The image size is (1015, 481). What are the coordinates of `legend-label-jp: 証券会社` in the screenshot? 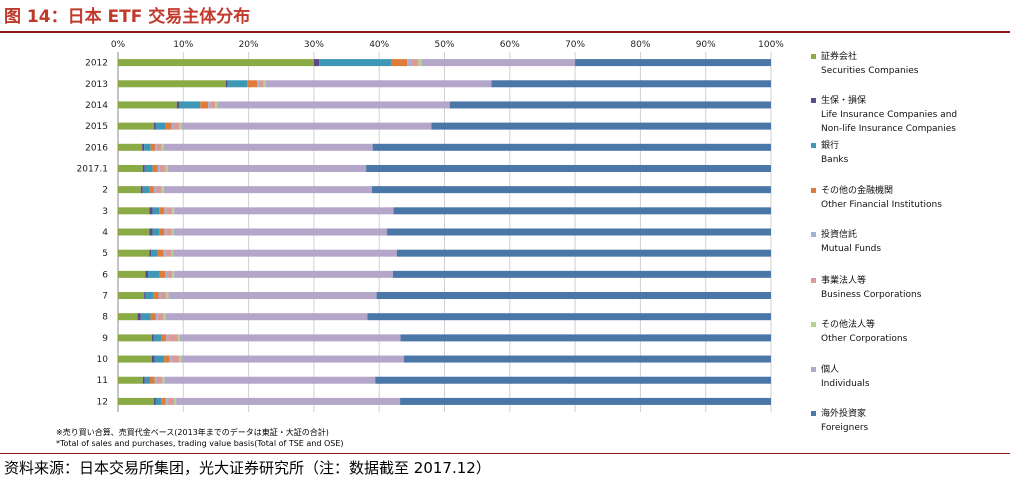 It's located at (839, 56).